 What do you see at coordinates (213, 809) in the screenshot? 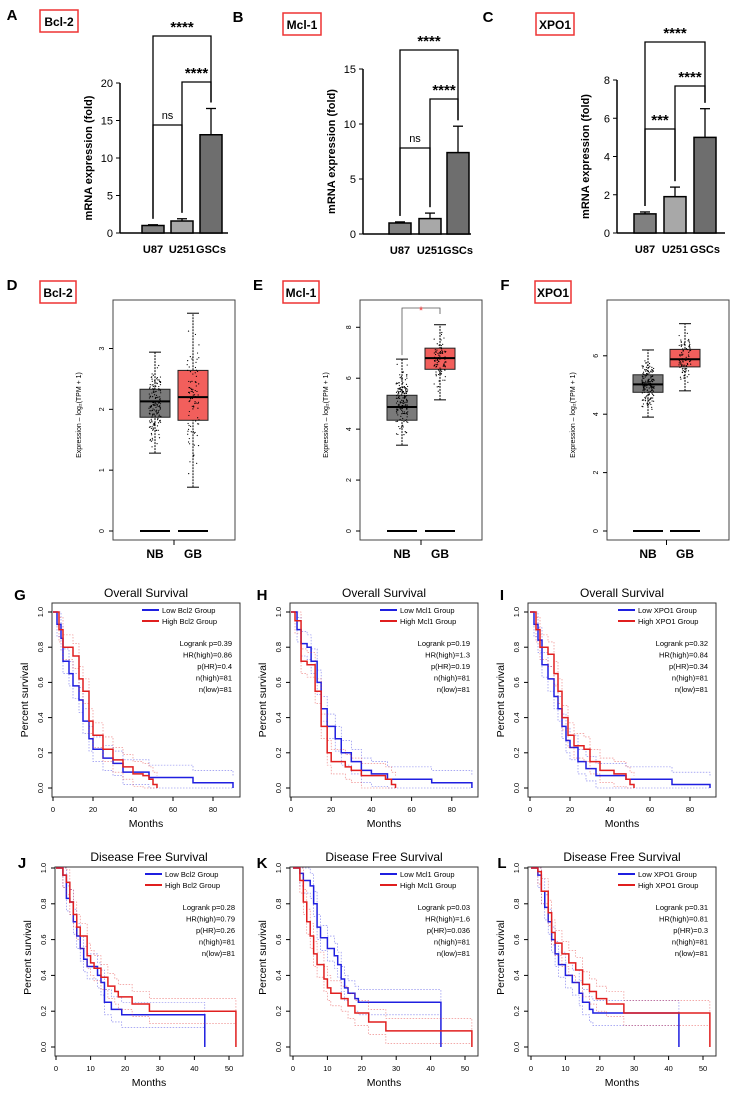
I see `x-tick-label: 80` at bounding box center [213, 809].